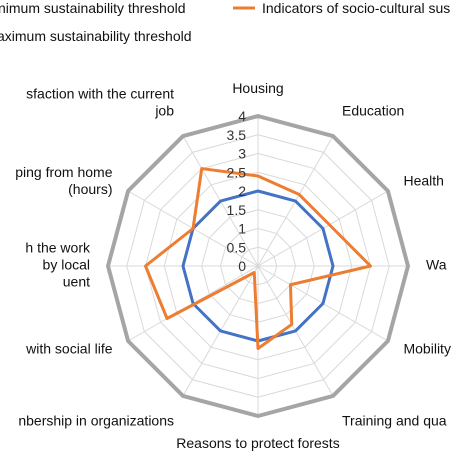 The image size is (474, 474). Describe the element at coordinates (237, 191) in the screenshot. I see `tick-labels: 0 0.5 1 1.5 2 2.5 3 3.5 4` at that location.